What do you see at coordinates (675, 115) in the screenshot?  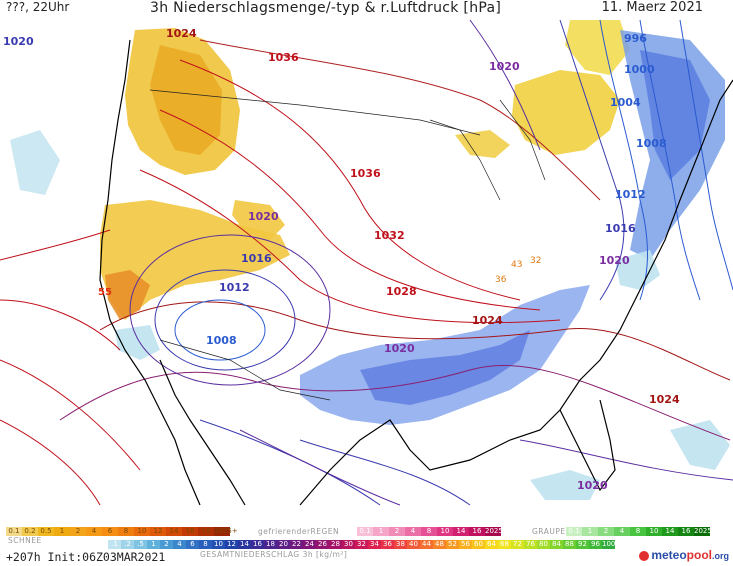 I see `rain-area-new-england-core` at bounding box center [675, 115].